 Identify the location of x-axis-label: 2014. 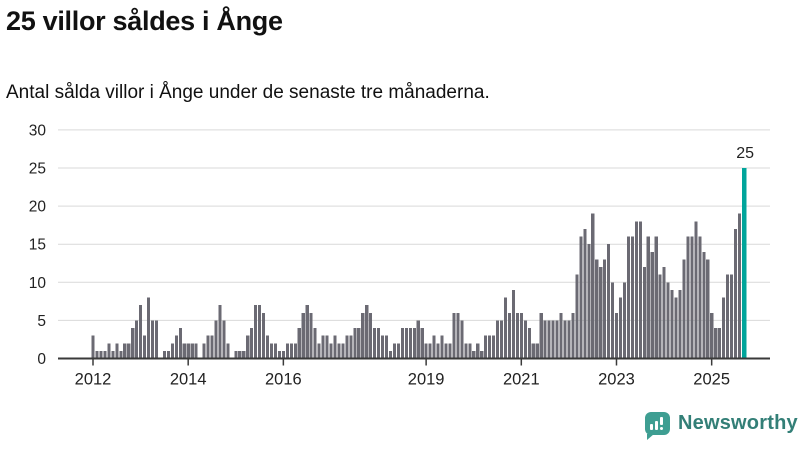
(188, 380).